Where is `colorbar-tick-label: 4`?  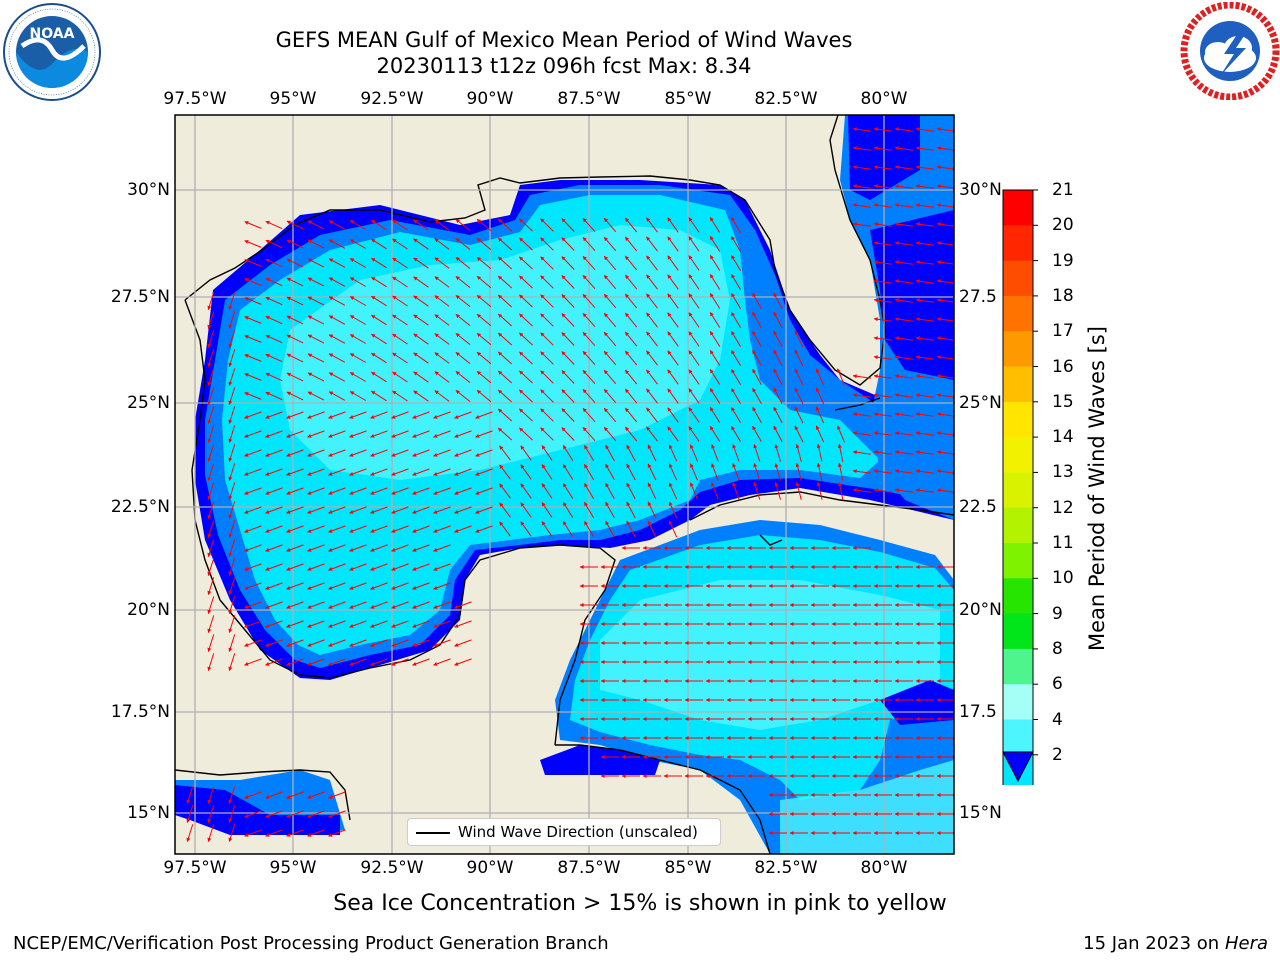
colorbar-tick-label: 4 is located at coordinates (1057, 719).